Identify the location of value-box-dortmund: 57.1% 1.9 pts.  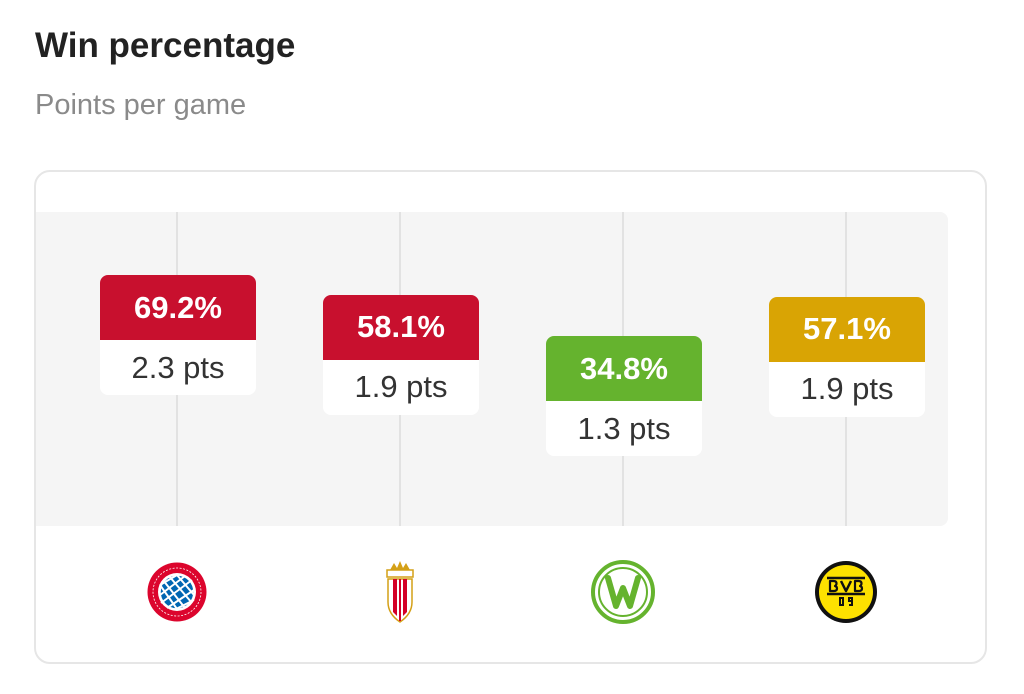
(847, 356).